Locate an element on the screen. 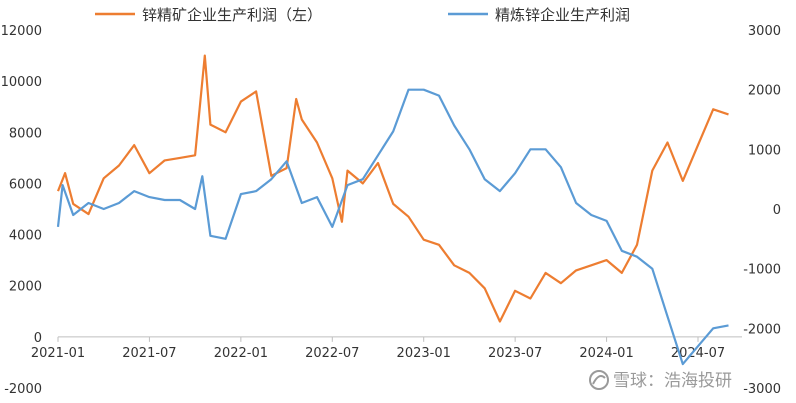 The width and height of the screenshot is (796, 403). snowball-logo-icon is located at coordinates (599, 380).